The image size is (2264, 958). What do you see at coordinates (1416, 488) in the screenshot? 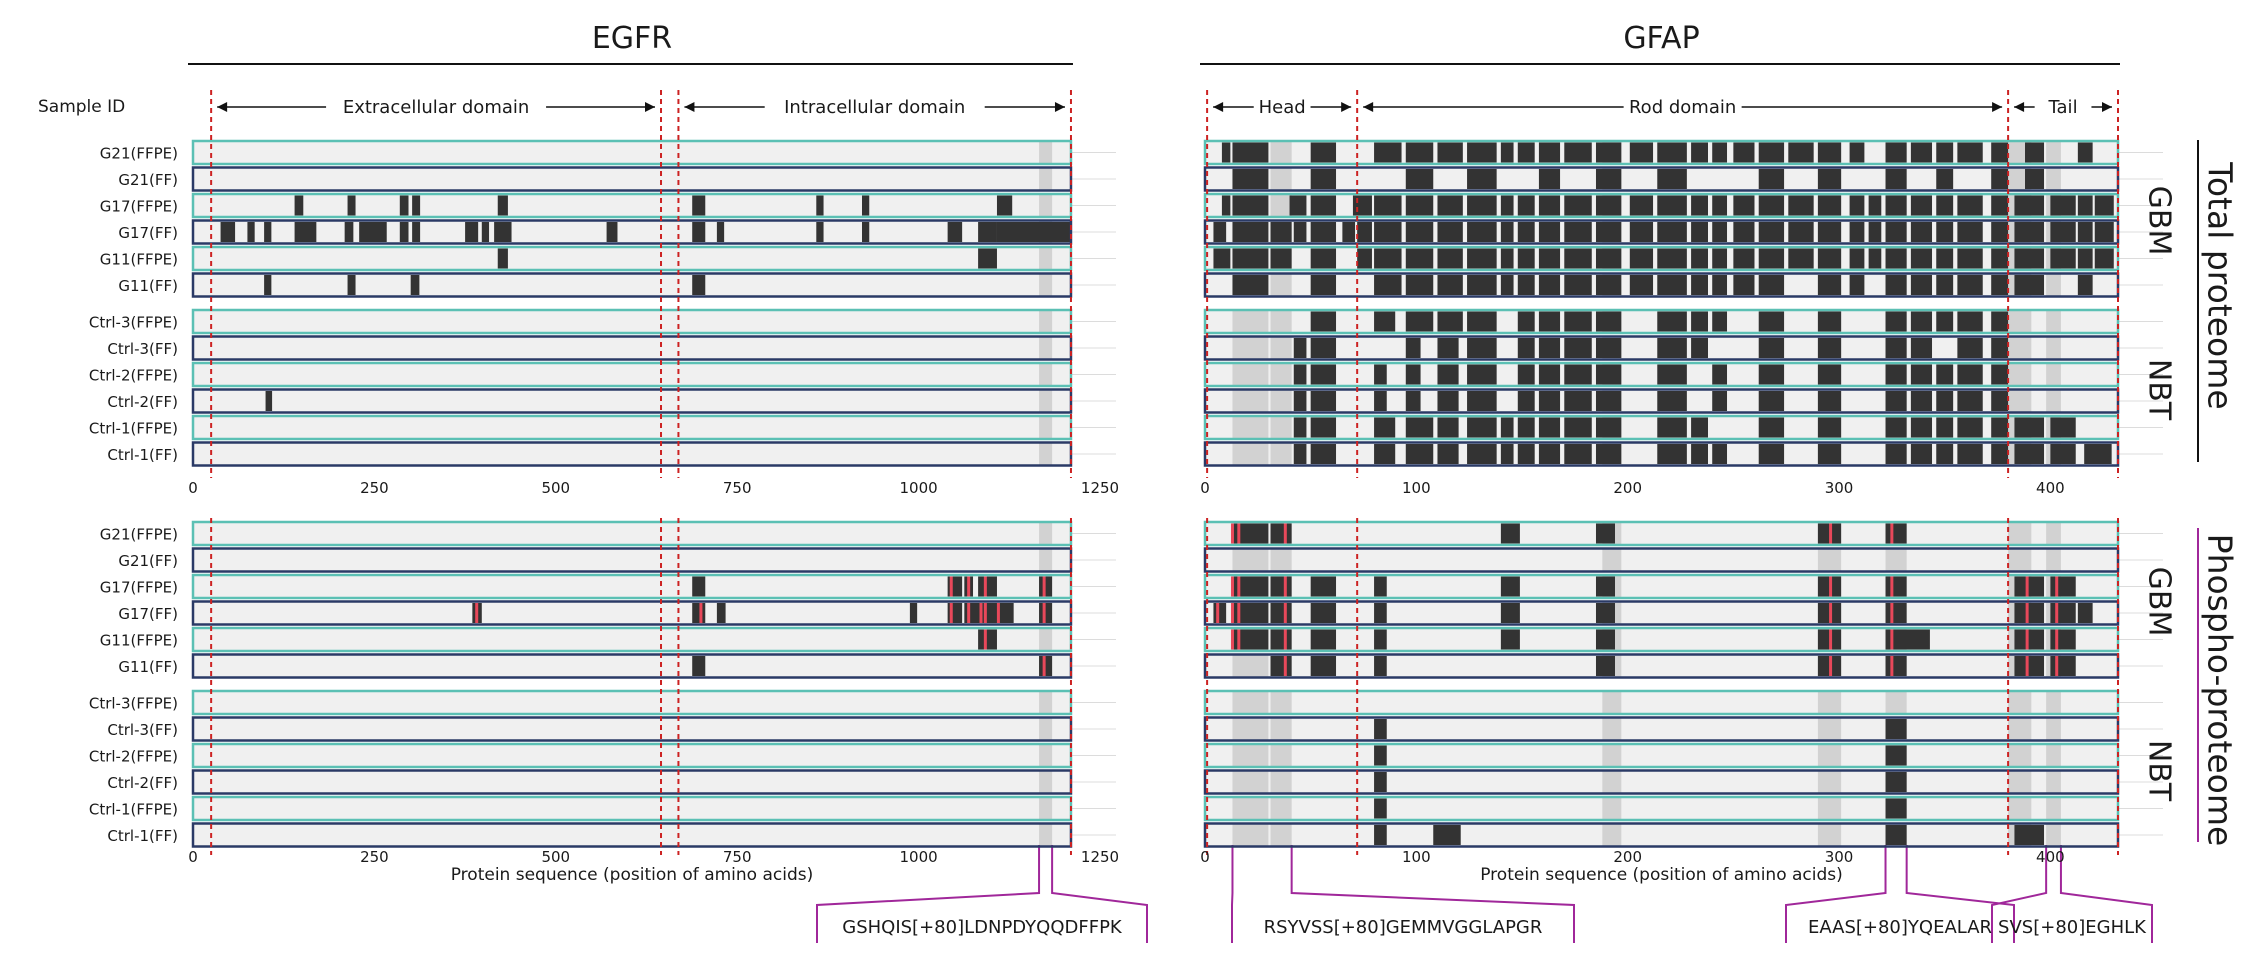
I see `x-tick-label: 100` at bounding box center [1416, 488].